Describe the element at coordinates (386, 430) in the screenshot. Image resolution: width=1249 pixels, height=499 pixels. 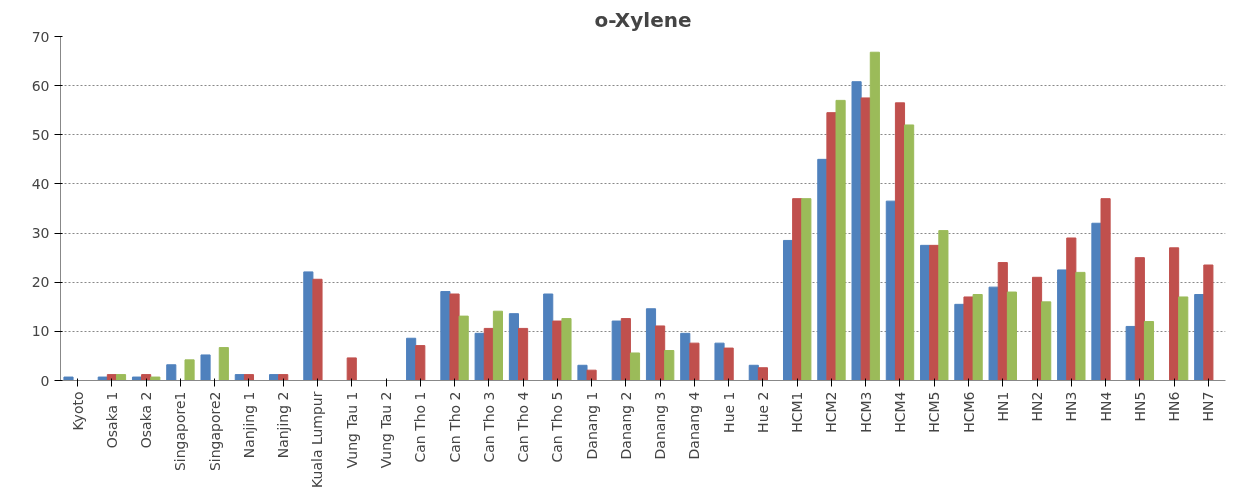
I see `x-tick-label: Vung Tau 2` at that location.